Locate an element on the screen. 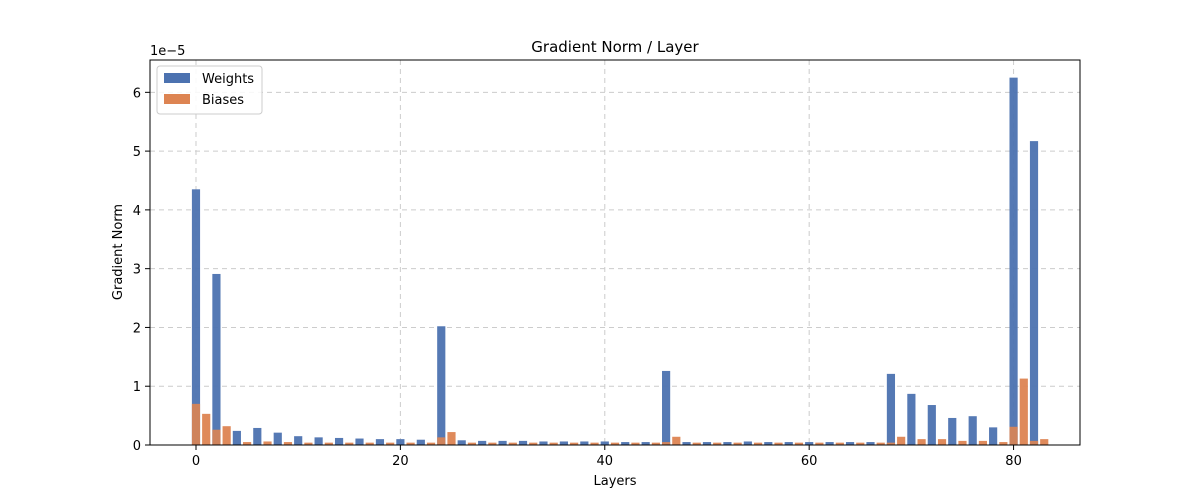  y-tick-label: 3 is located at coordinates (137, 270).